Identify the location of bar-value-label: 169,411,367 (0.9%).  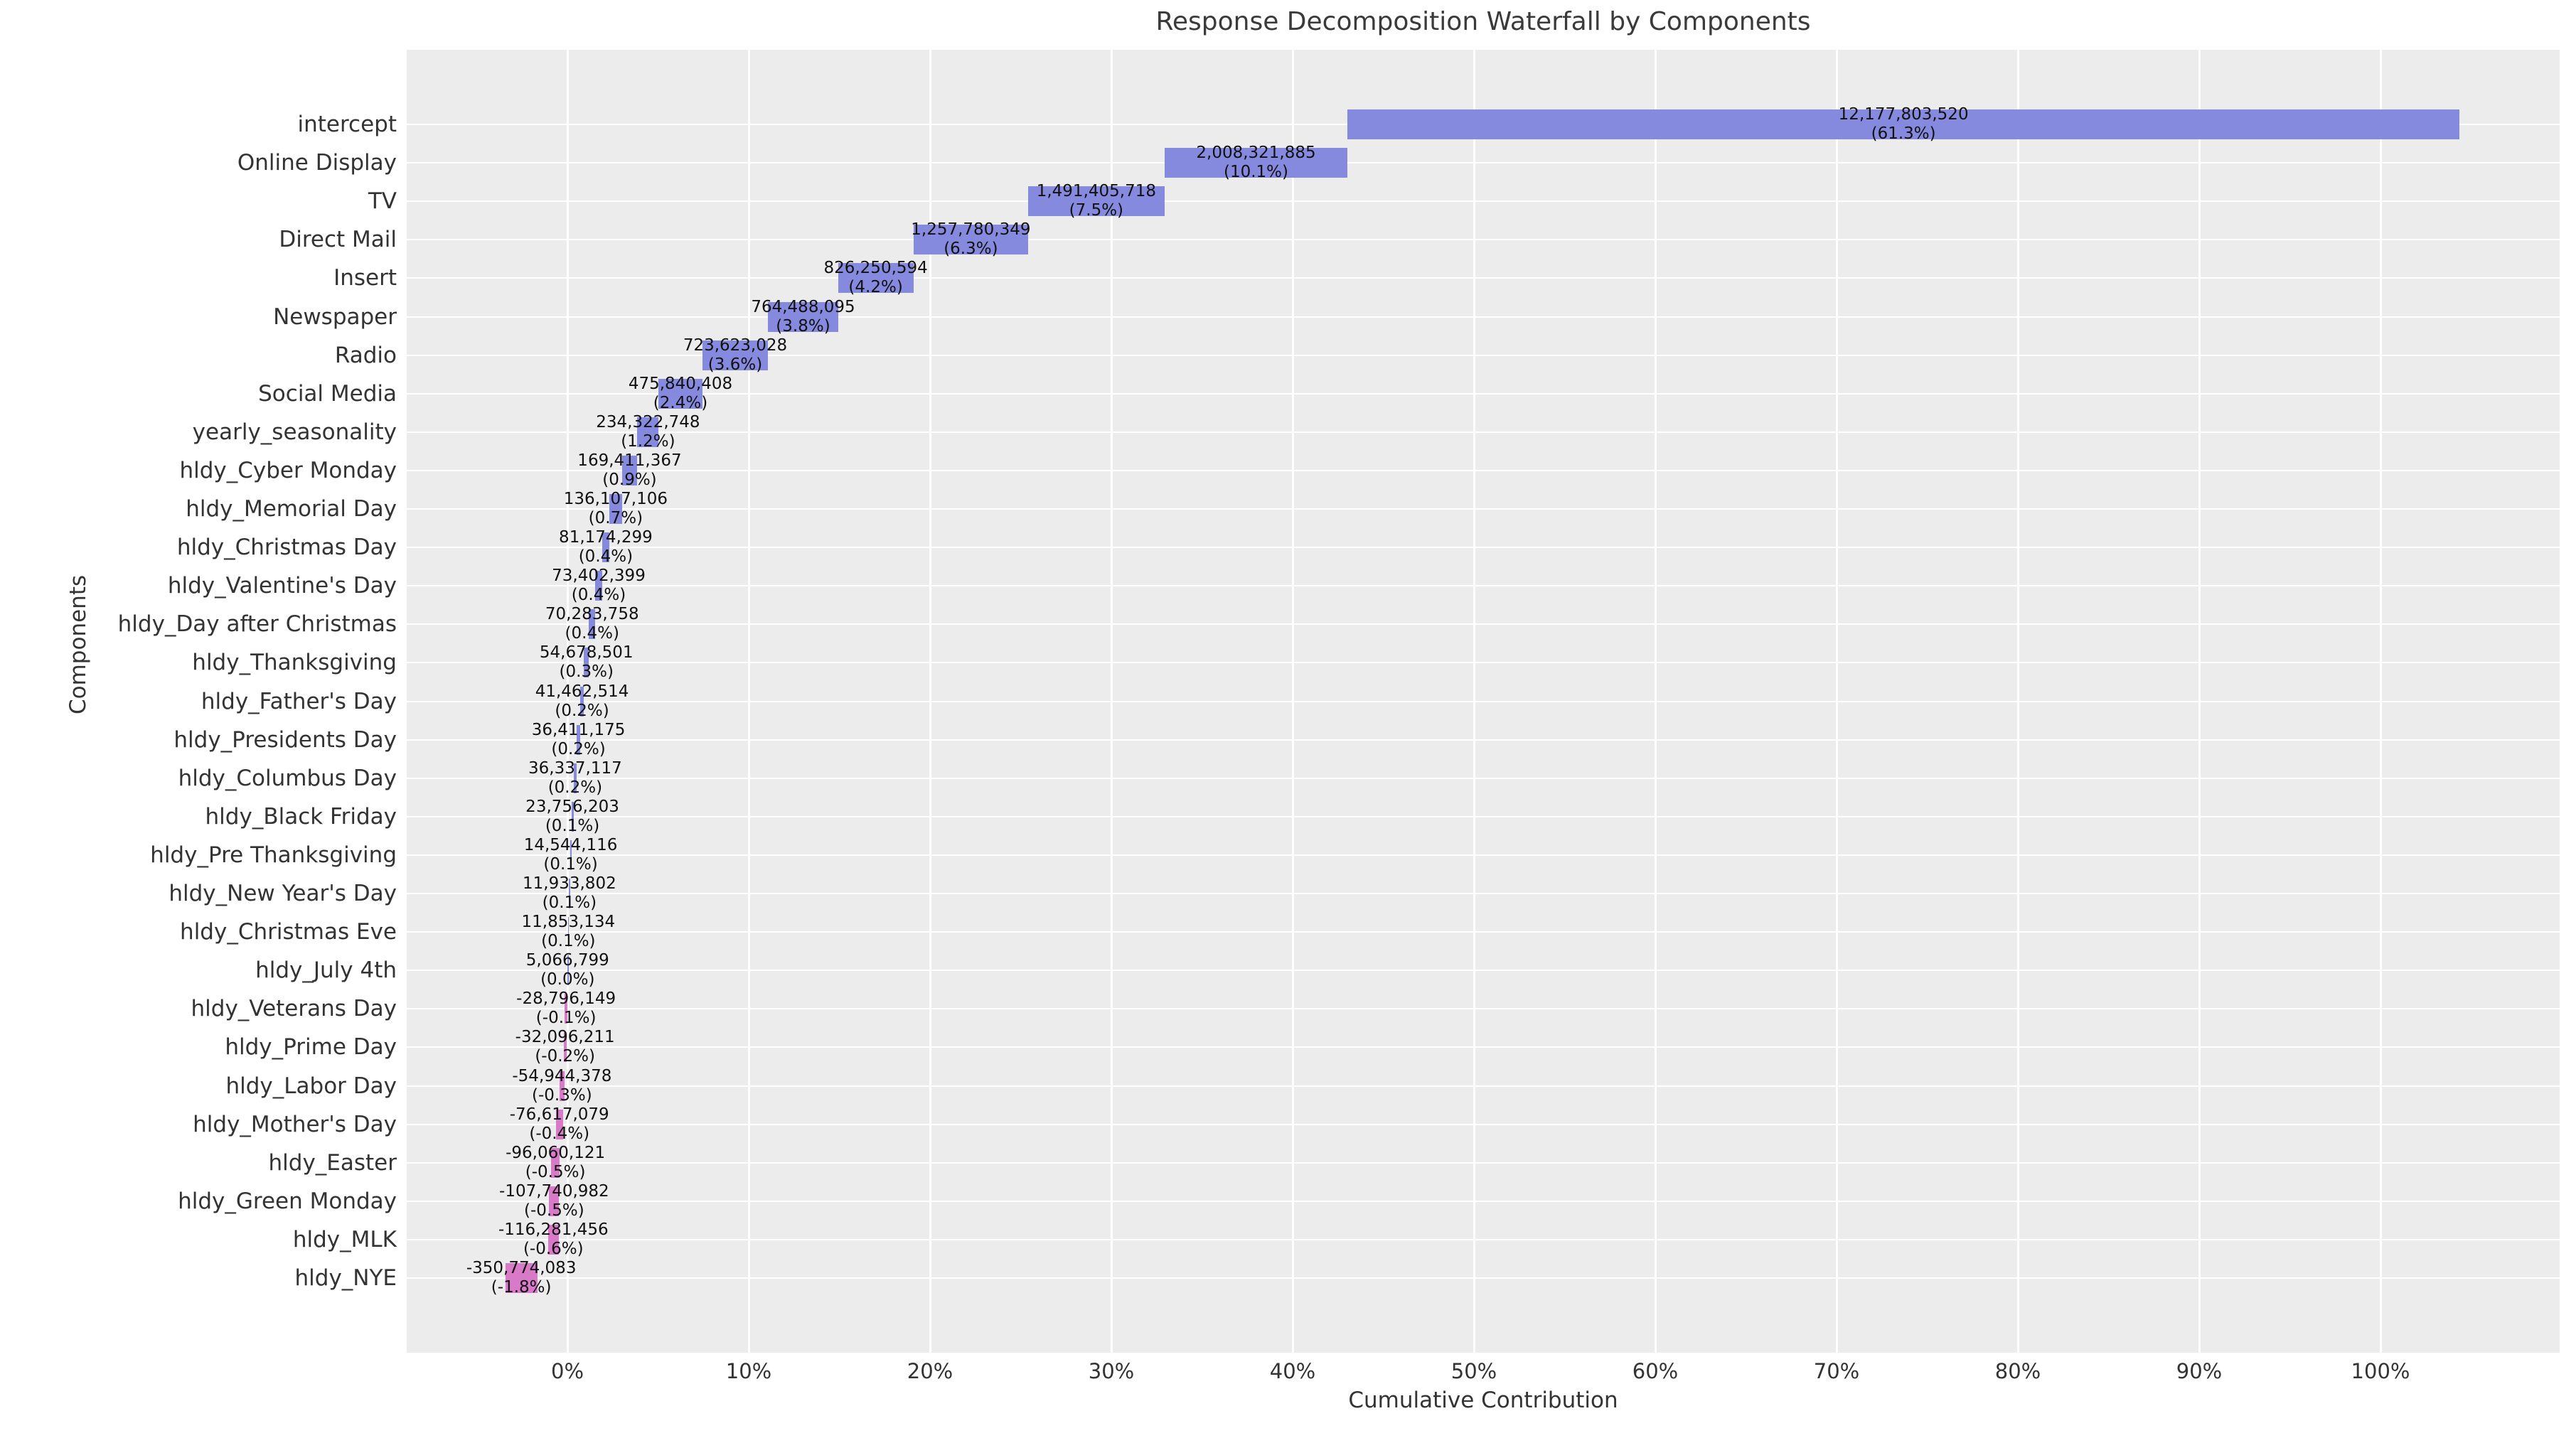
(629, 470).